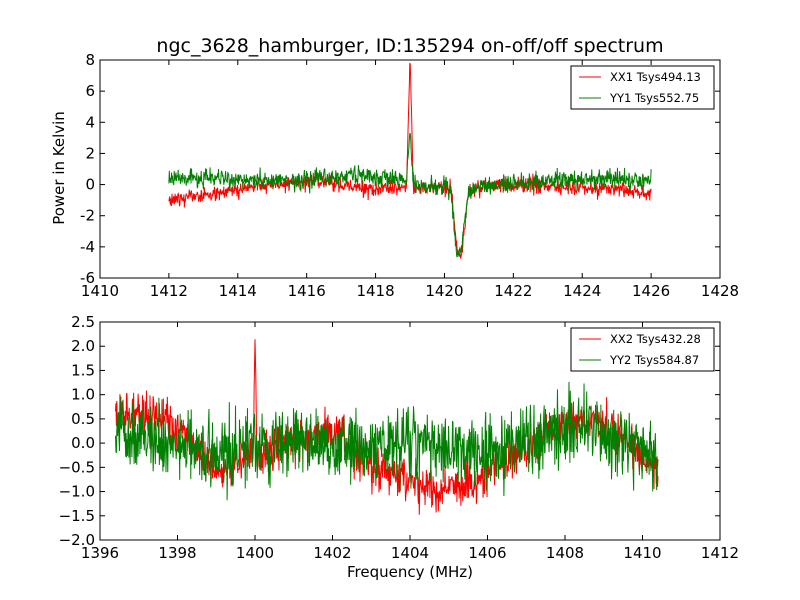 This screenshot has height=600, width=800. What do you see at coordinates (255, 553) in the screenshot?
I see `x-tick-label: 1400` at bounding box center [255, 553].